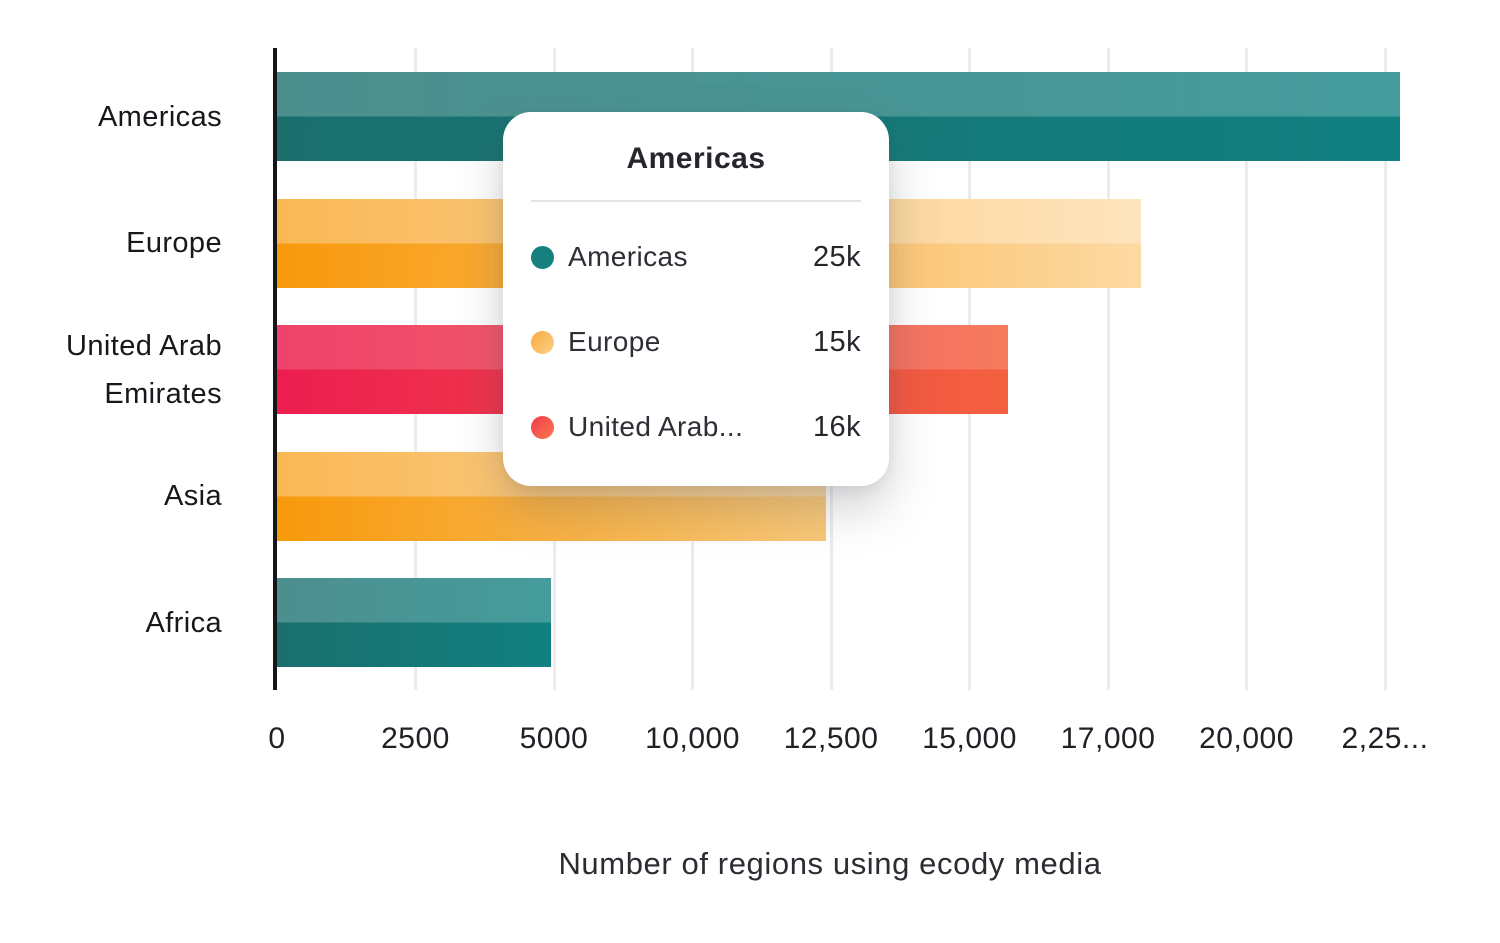 This screenshot has width=1500, height=943. I want to click on tooltip-divider, so click(696, 201).